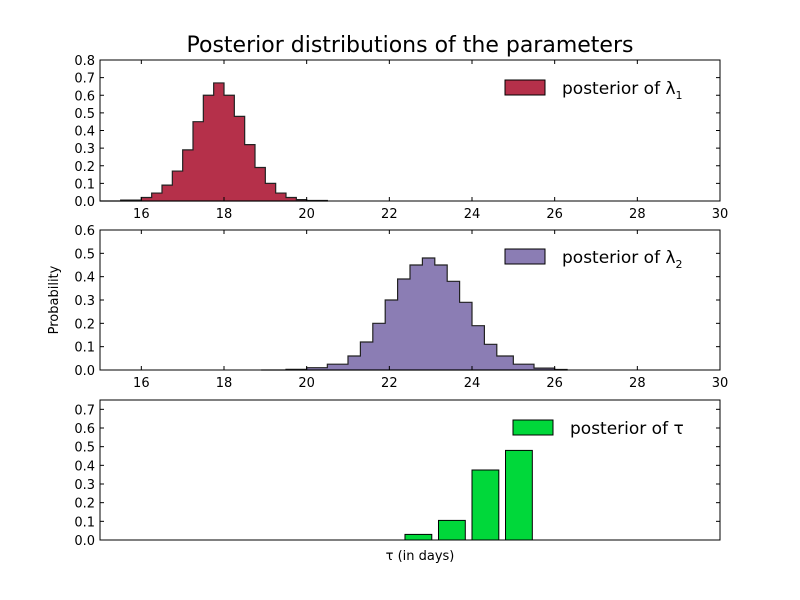 The height and width of the screenshot is (600, 800). Describe the element at coordinates (679, 264) in the screenshot. I see `legend-subscript: 2` at that location.